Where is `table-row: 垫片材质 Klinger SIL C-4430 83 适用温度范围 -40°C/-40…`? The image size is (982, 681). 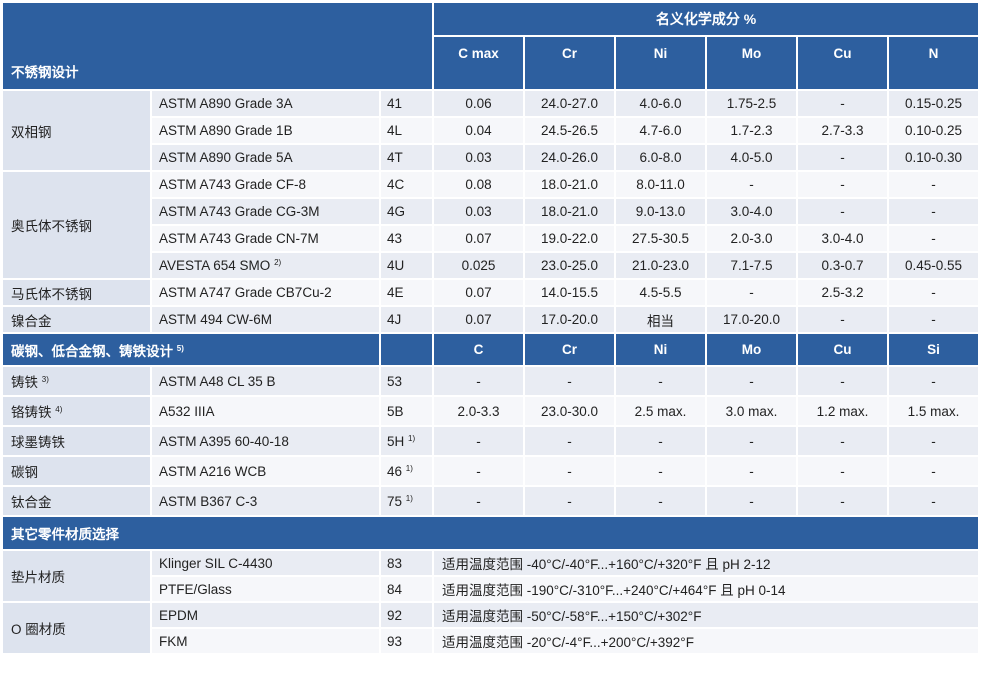 table-row: 垫片材质 Klinger SIL C-4430 83 适用温度范围 -40°C/-40… is located at coordinates (492, 577).